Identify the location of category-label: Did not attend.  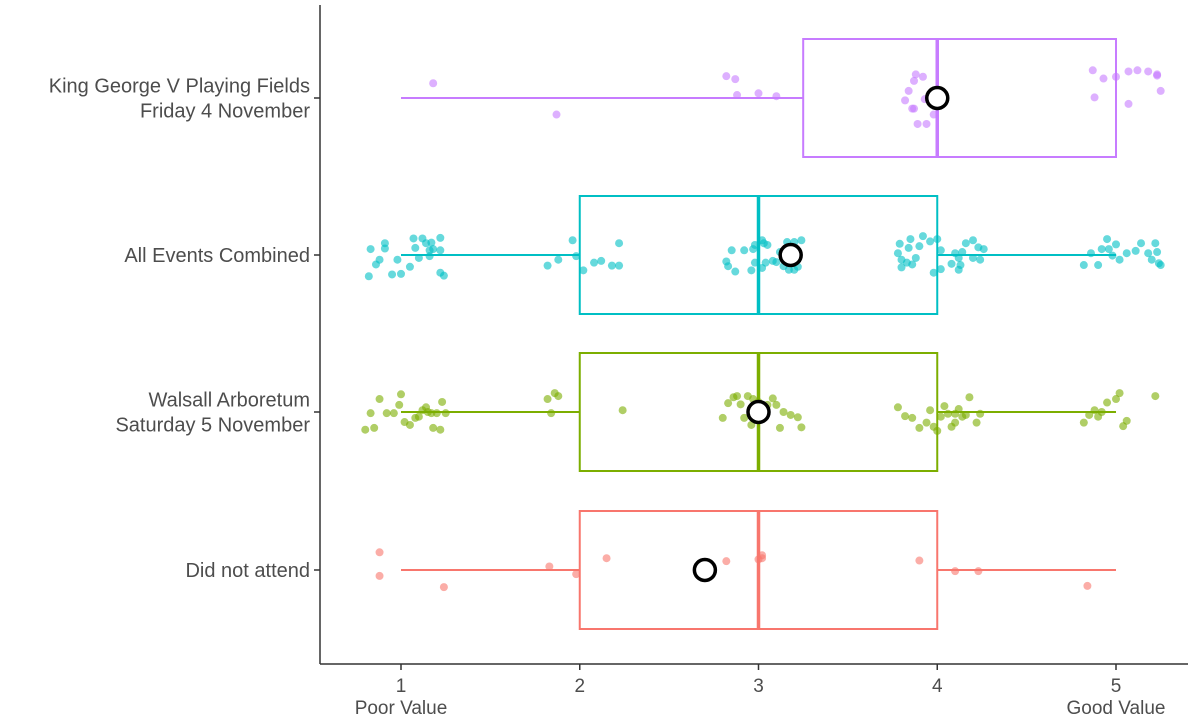
(247, 571).